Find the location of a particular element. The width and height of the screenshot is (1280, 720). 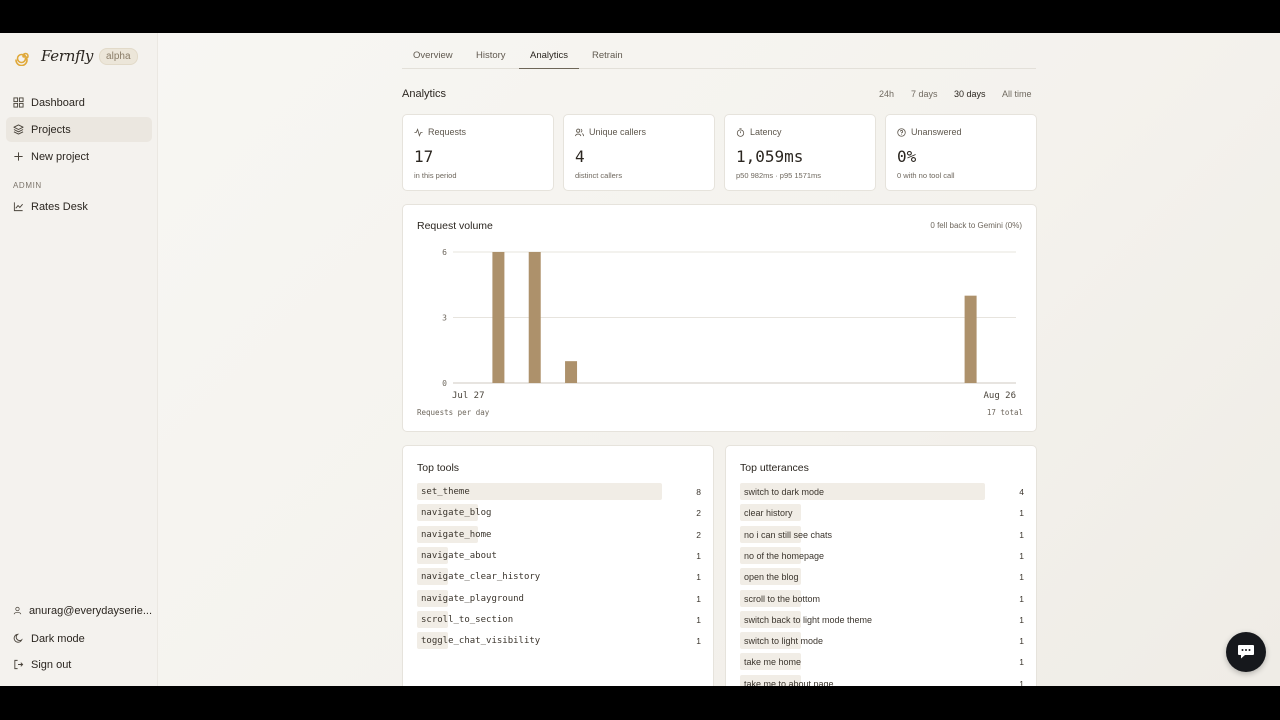

sidebar-item-new-project: New project is located at coordinates (79, 156).